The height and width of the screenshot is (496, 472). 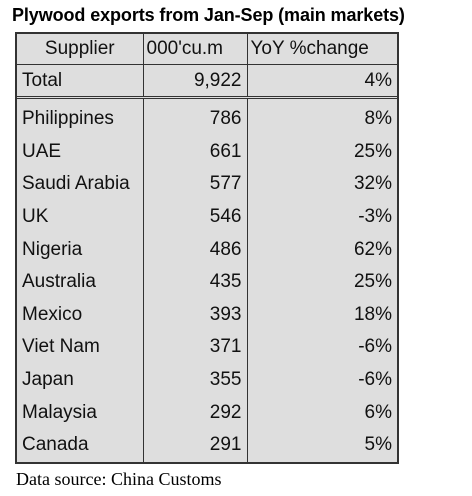 I want to click on table-row: Nigeria 486 62%, so click(x=207, y=249).